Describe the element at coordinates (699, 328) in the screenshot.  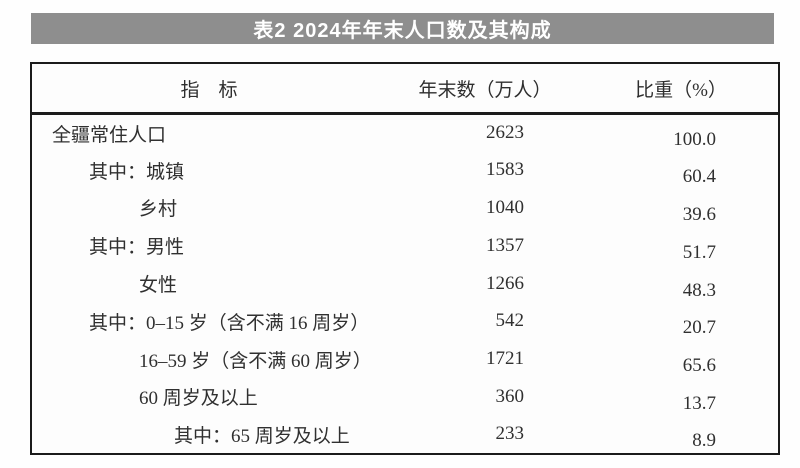
I see `cell-value: 20.7` at that location.